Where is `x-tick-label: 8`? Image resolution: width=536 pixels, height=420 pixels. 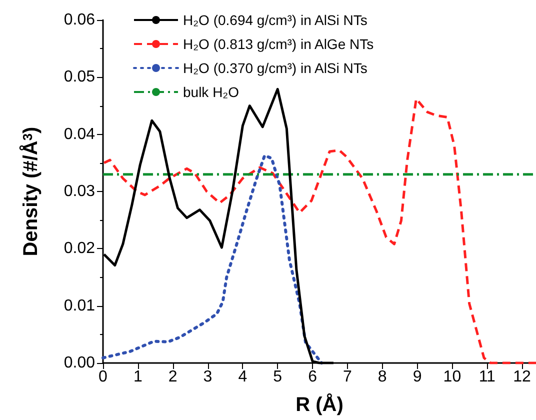 x-tick-label: 8 is located at coordinates (382, 377).